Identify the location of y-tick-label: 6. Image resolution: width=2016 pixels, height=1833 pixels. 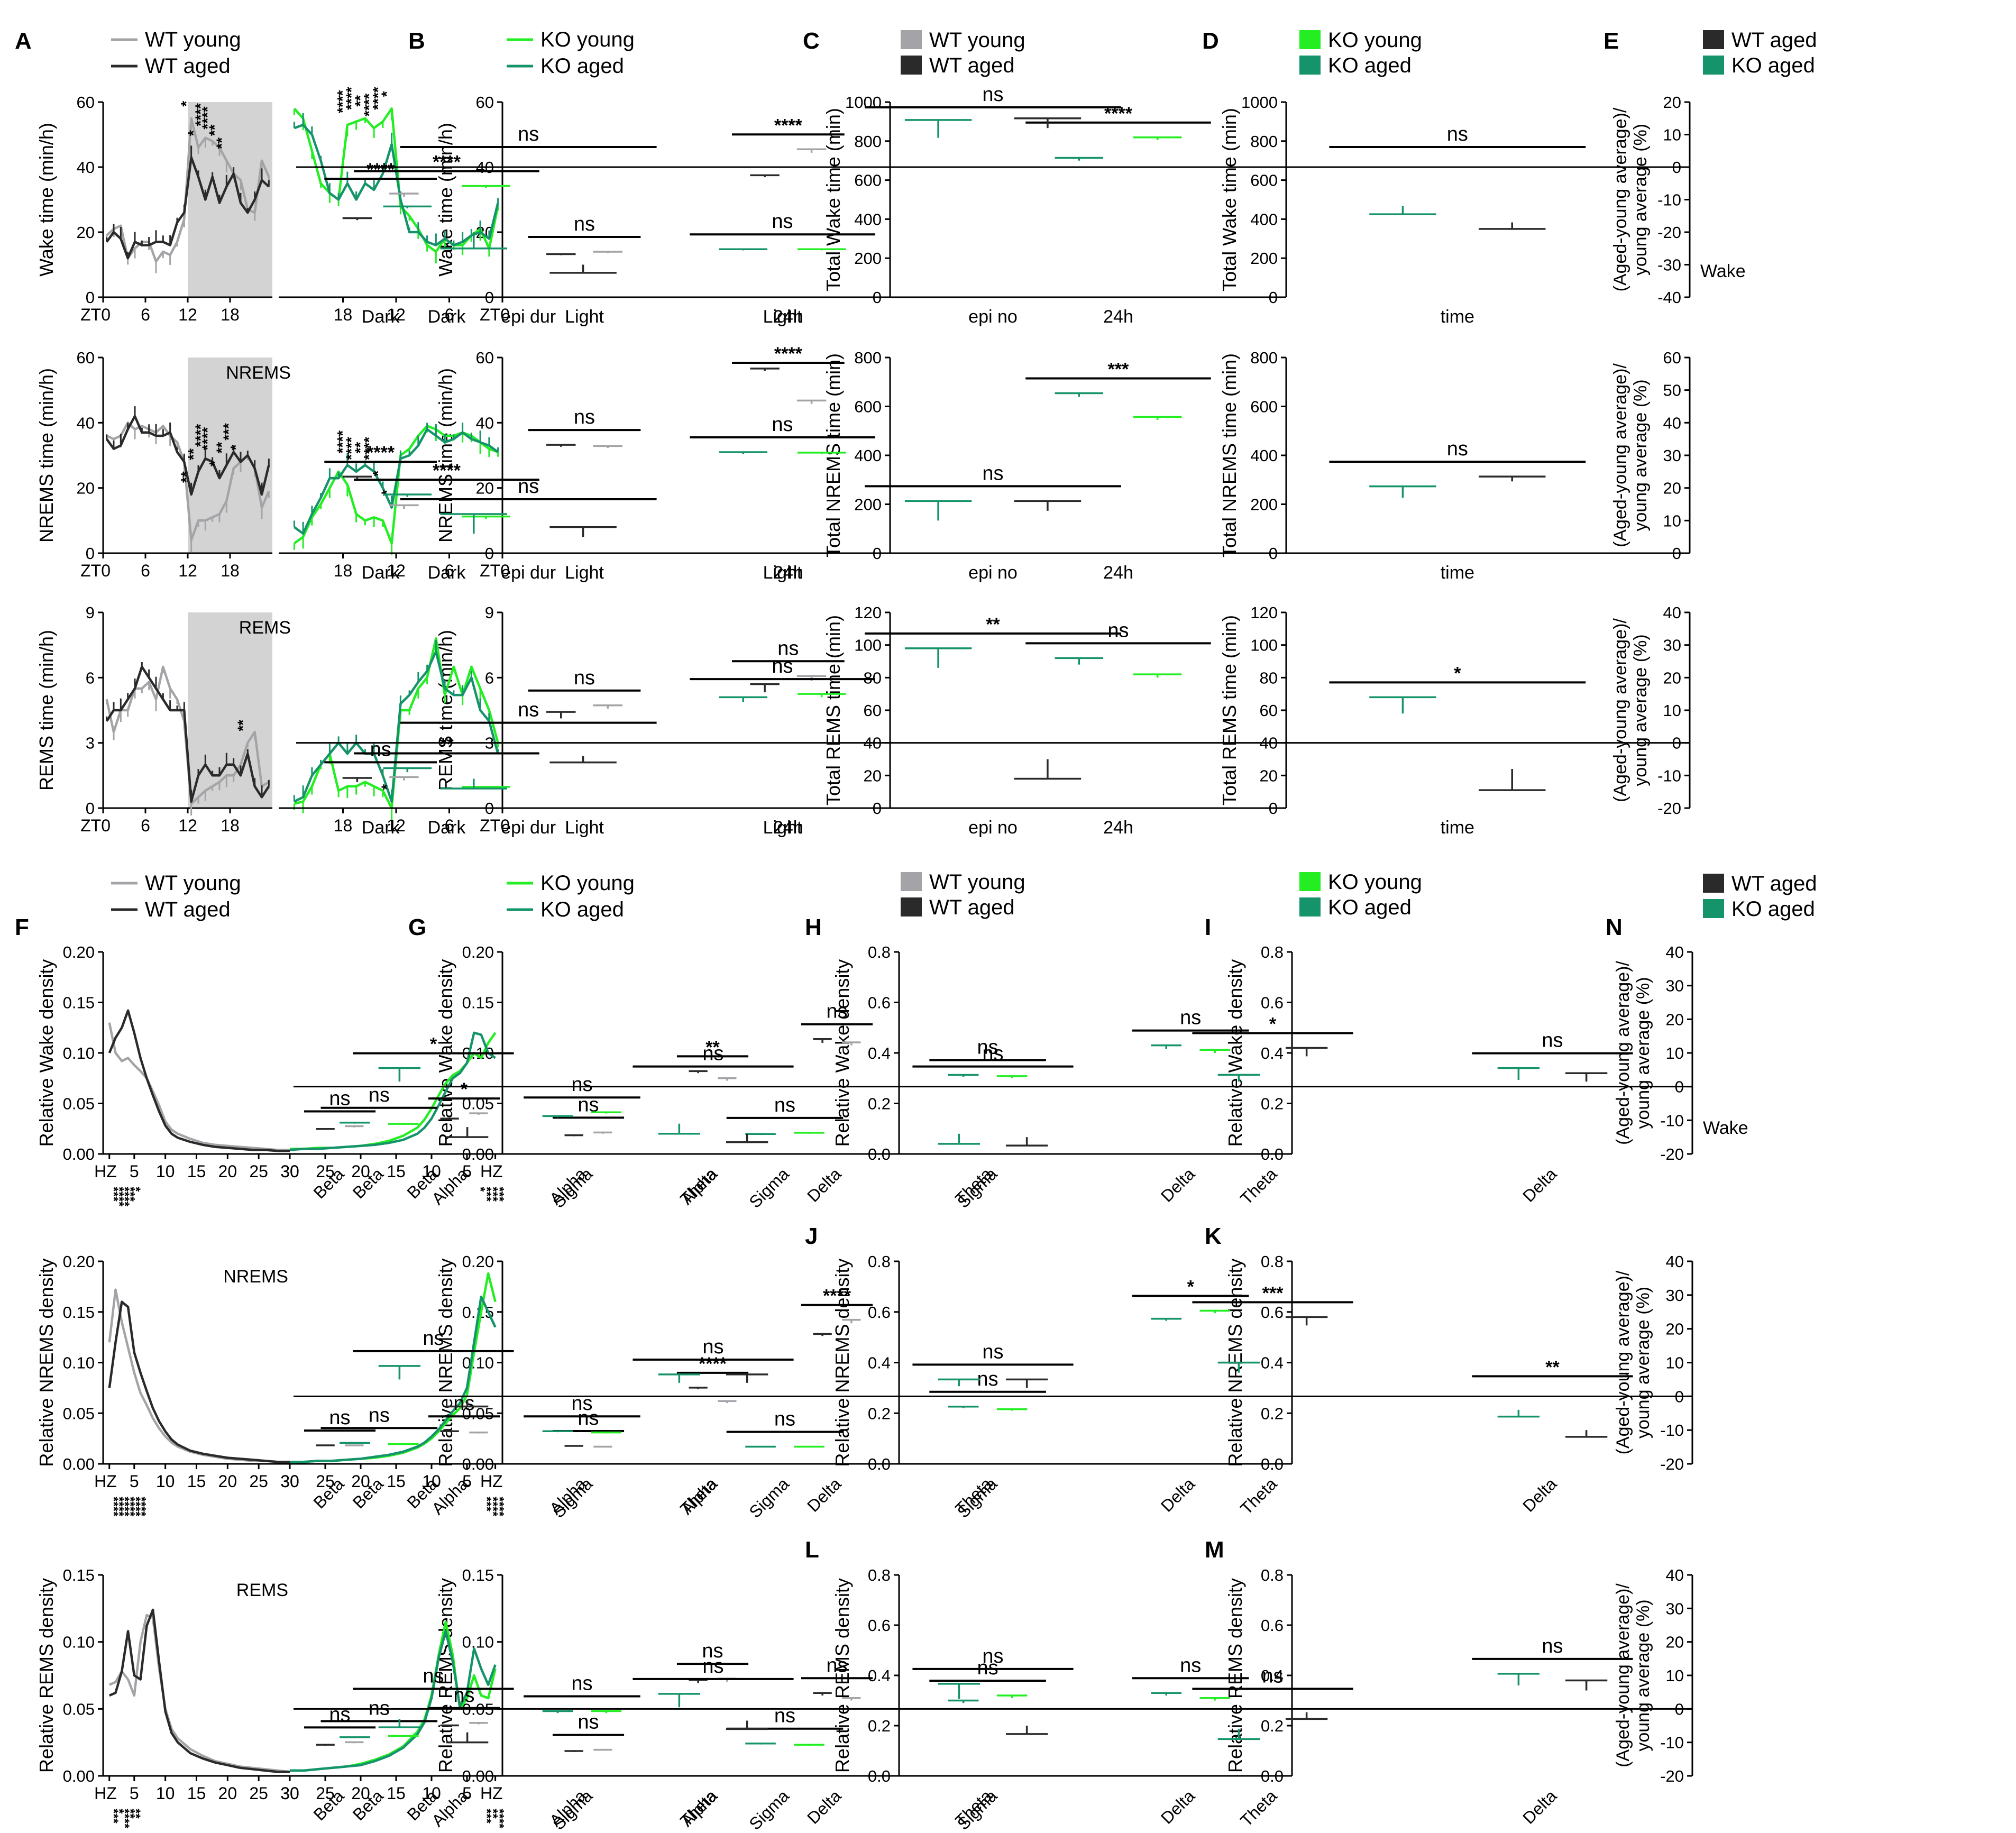
(90, 677).